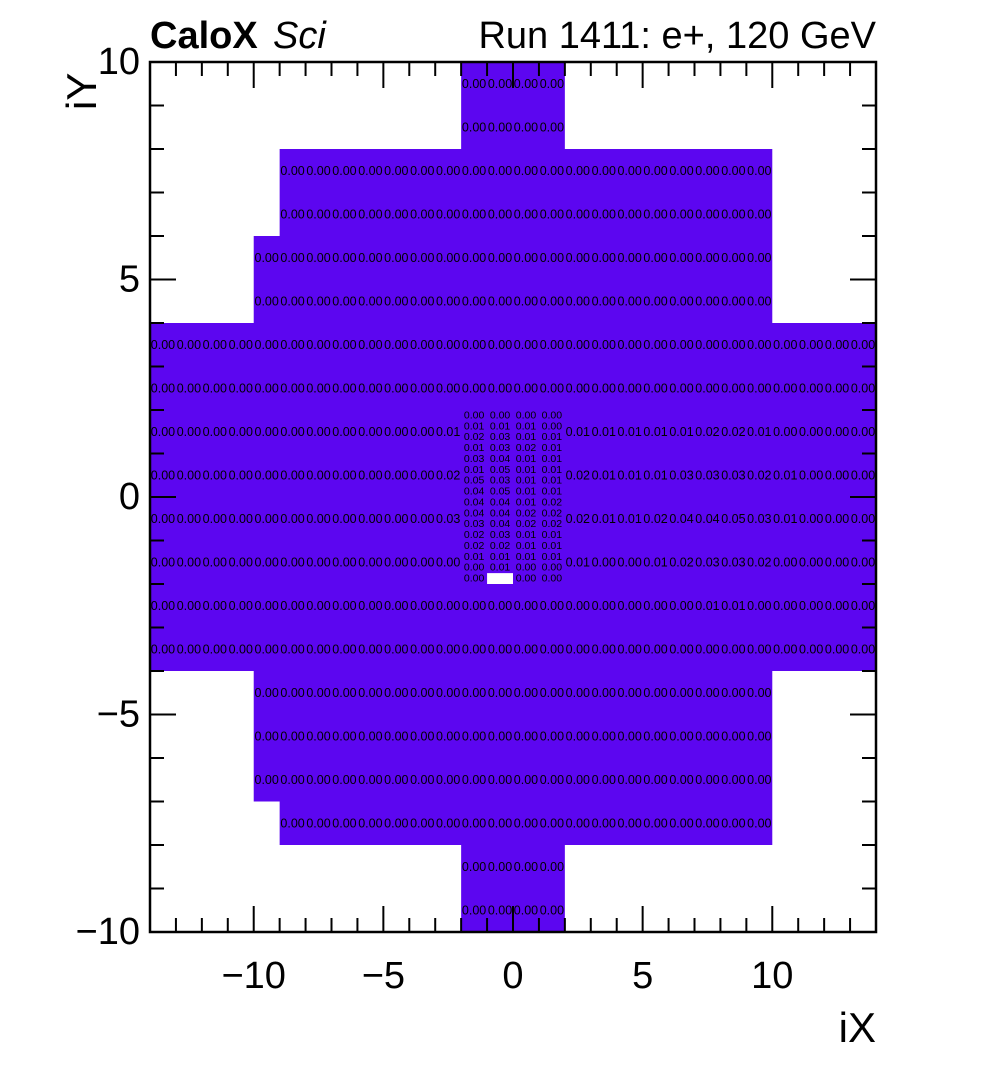  Describe the element at coordinates (474, 546) in the screenshot. I see `fine-cell-value: 0.02` at that location.